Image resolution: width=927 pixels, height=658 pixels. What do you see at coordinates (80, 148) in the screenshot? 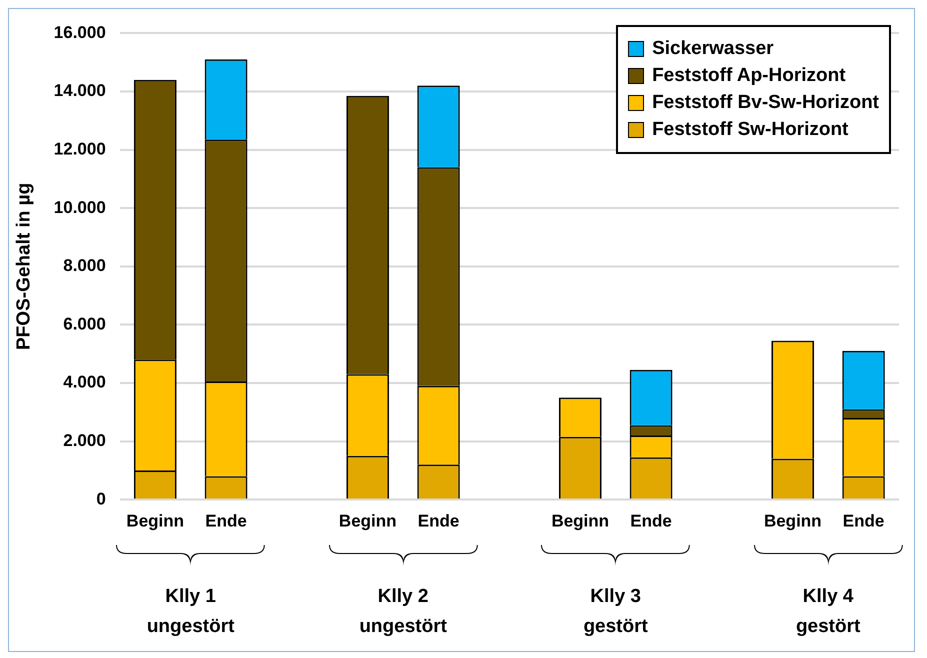
I see `y-tick-label: 12.000` at bounding box center [80, 148].